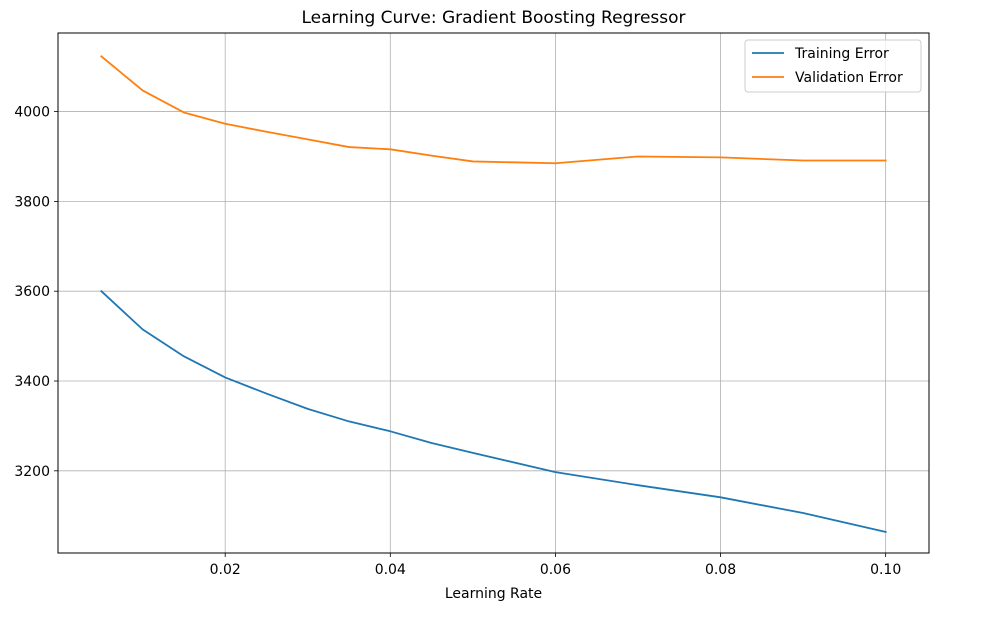 This screenshot has width=981, height=630. What do you see at coordinates (390, 570) in the screenshot?
I see `x-tick-label: 0.04` at bounding box center [390, 570].